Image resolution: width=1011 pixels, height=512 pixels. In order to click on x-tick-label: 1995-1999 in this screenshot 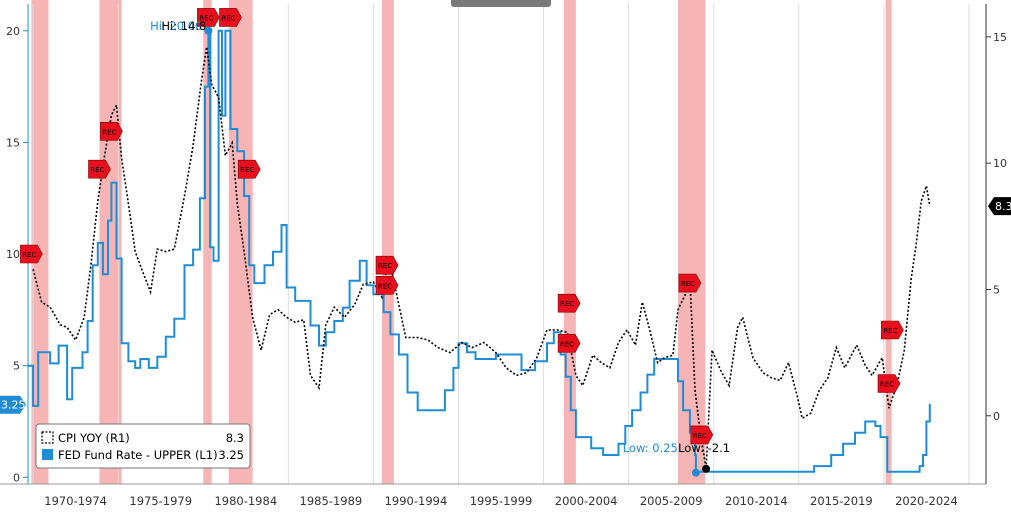, I will do `click(501, 501)`.